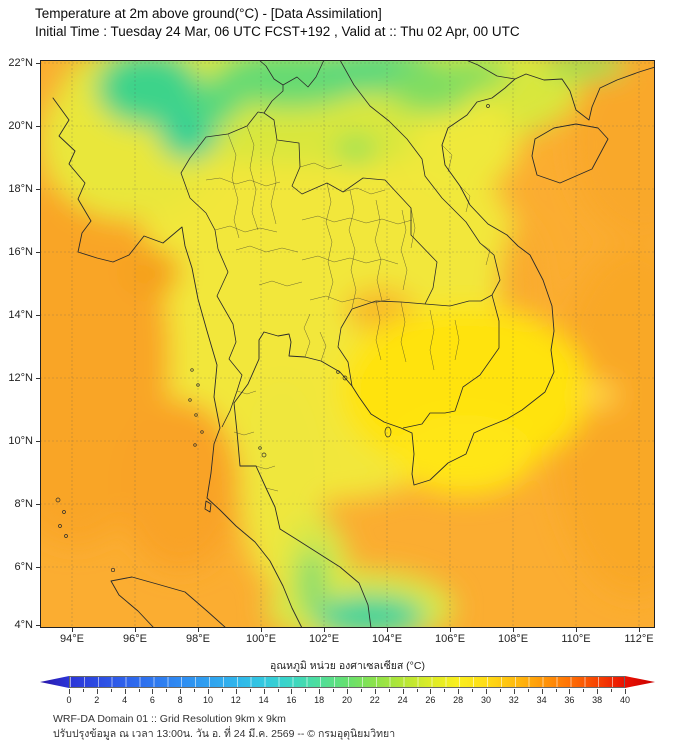  Describe the element at coordinates (20, 63) in the screenshot. I see `lat-tick-label: 22°N` at that location.